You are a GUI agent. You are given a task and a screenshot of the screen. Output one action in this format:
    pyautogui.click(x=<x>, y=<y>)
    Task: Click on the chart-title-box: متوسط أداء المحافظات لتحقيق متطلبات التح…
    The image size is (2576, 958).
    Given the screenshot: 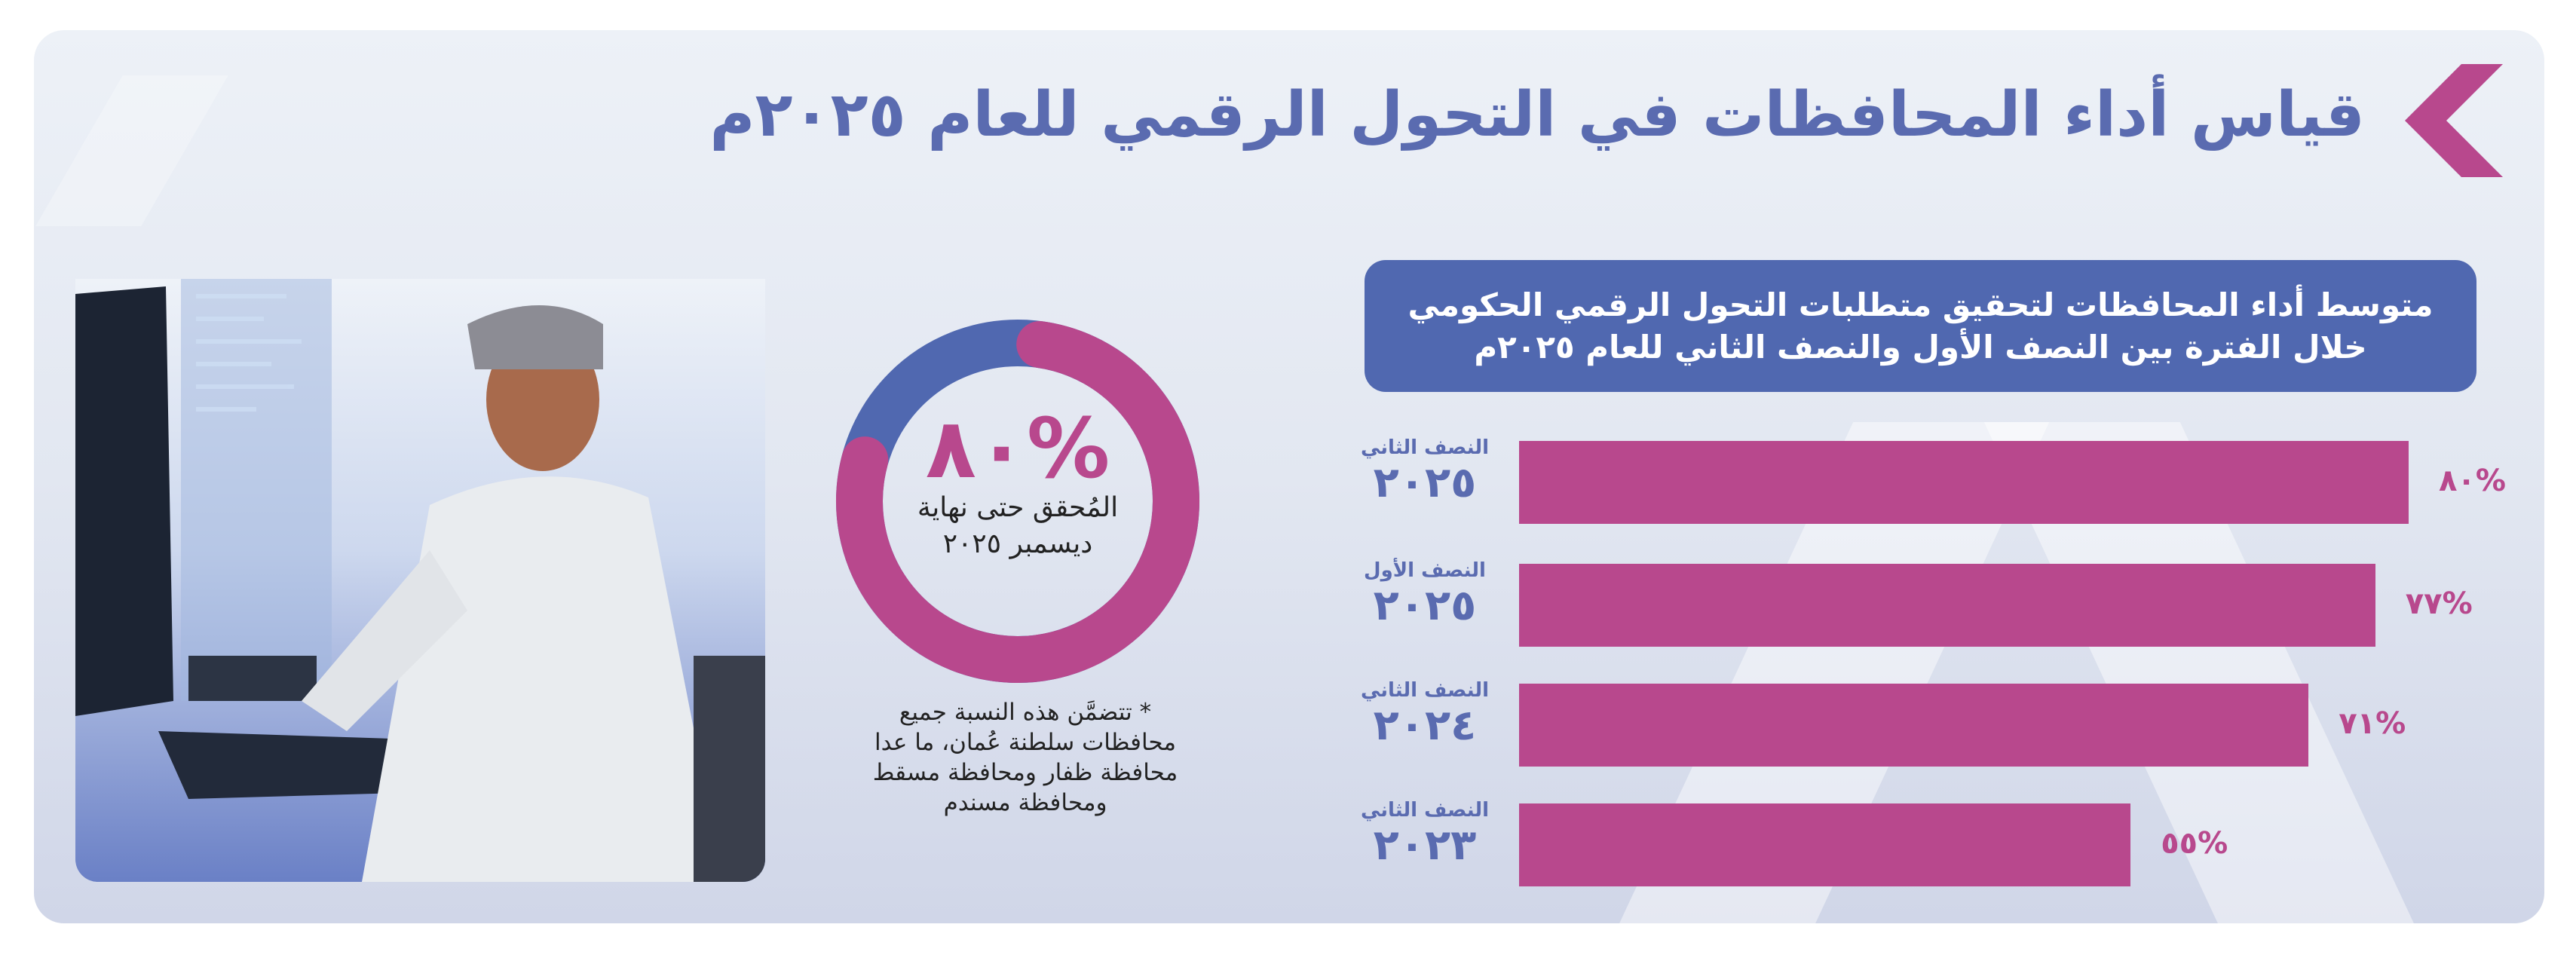 What is the action you would take?
    pyautogui.click(x=1920, y=326)
    